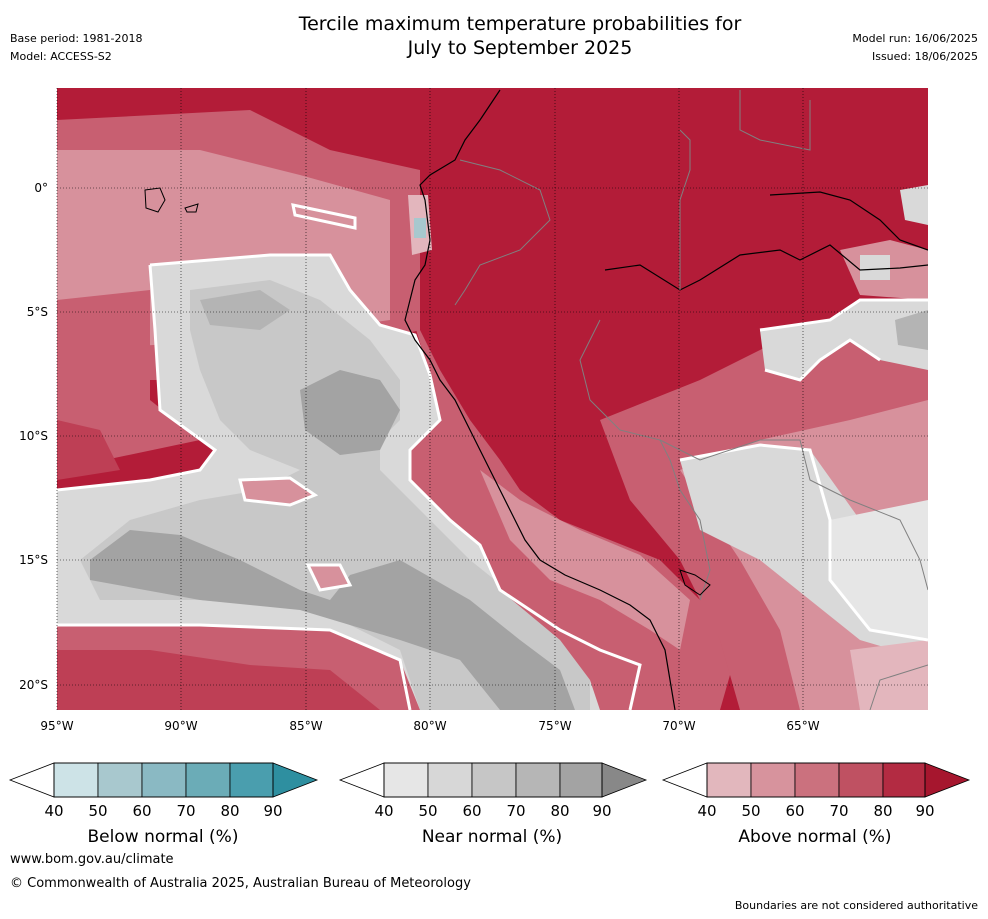 The height and width of the screenshot is (919, 988). Describe the element at coordinates (76, 38) in the screenshot. I see `base-period-text: Base period: 1981-2018` at that location.